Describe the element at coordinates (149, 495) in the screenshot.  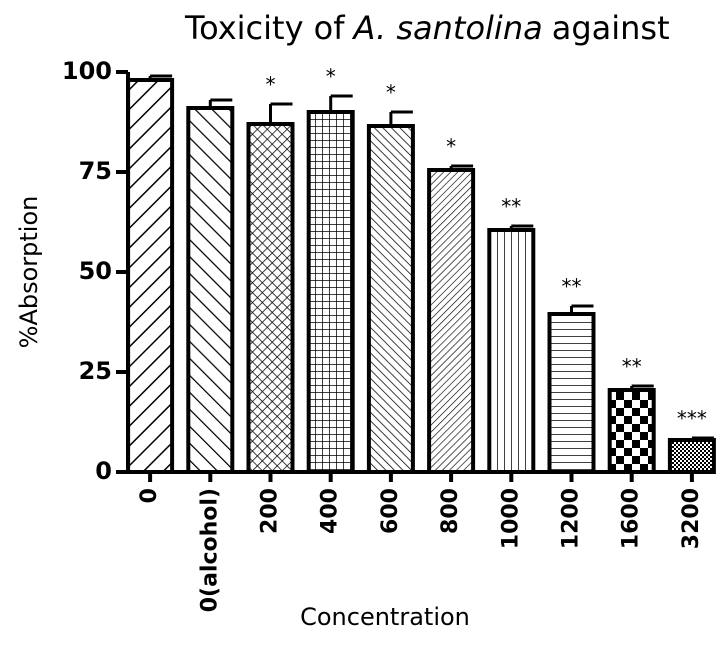
I see `x-tick-label: 0` at that location.